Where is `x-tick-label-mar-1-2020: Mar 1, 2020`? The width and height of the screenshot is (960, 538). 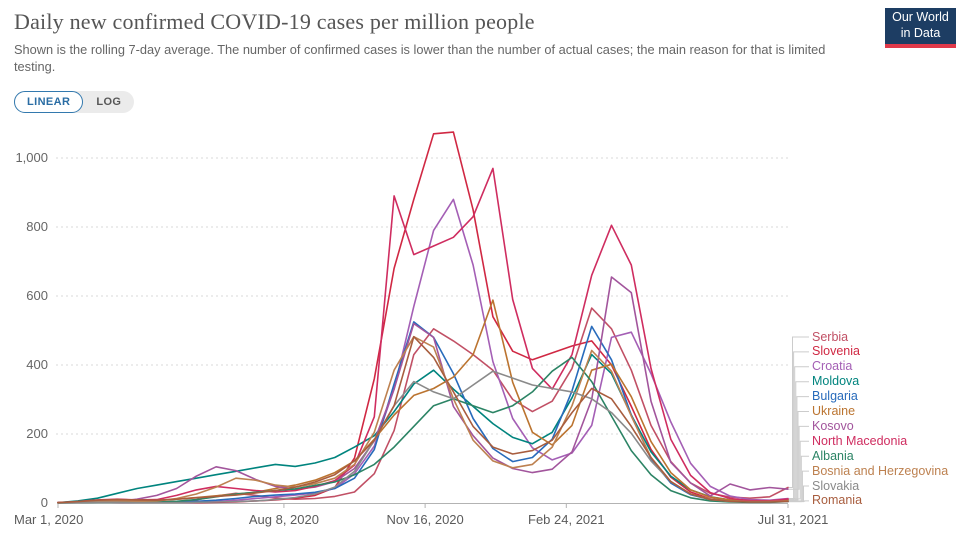 x-tick-label-mar-1-2020: Mar 1, 2020 is located at coordinates (49, 519).